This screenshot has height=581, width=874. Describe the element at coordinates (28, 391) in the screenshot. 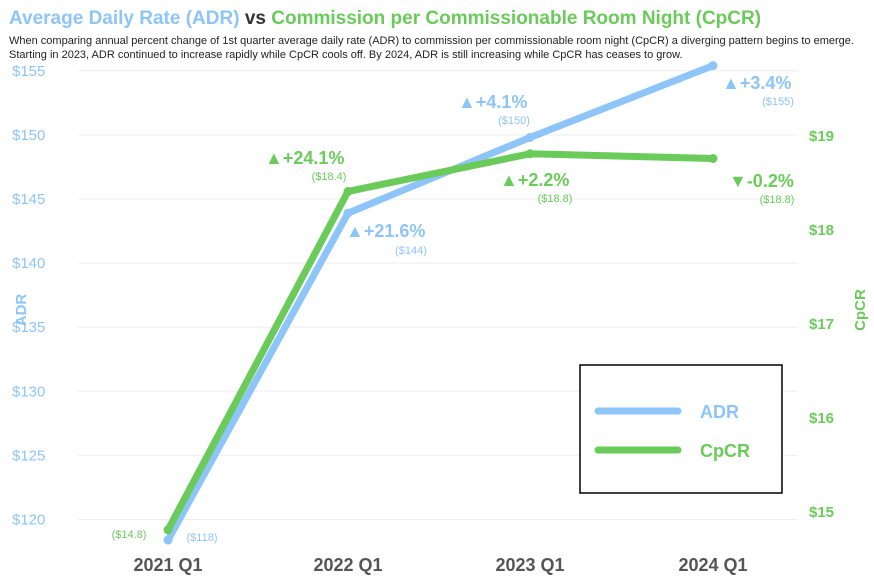

I see `y-left-tick-label: $130` at that location.